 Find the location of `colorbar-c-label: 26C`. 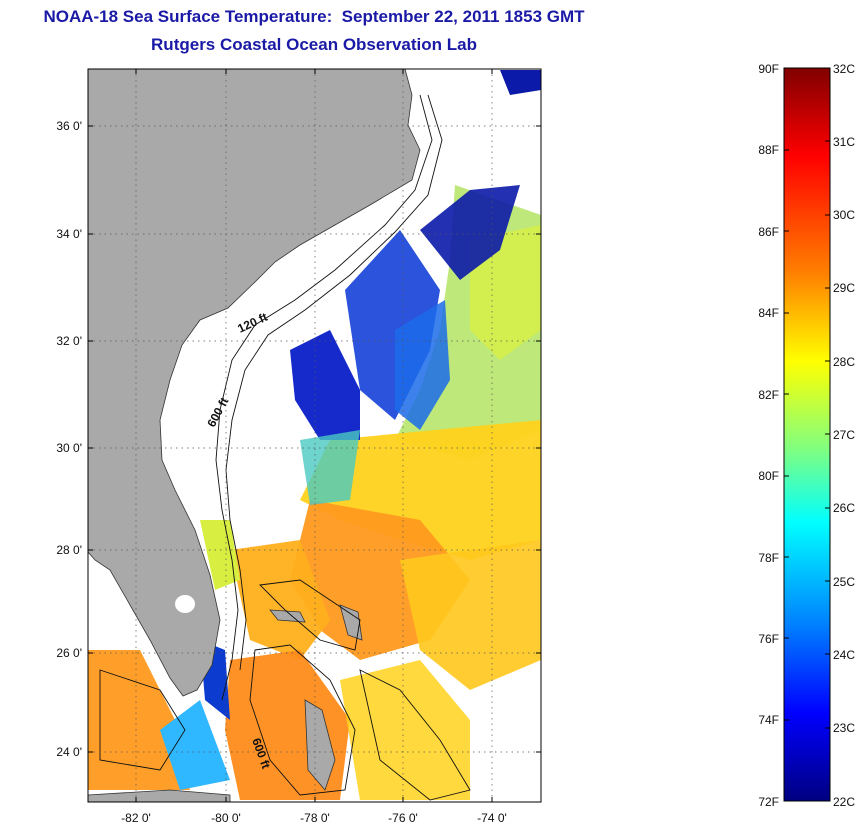

colorbar-c-label: 26C is located at coordinates (844, 508).